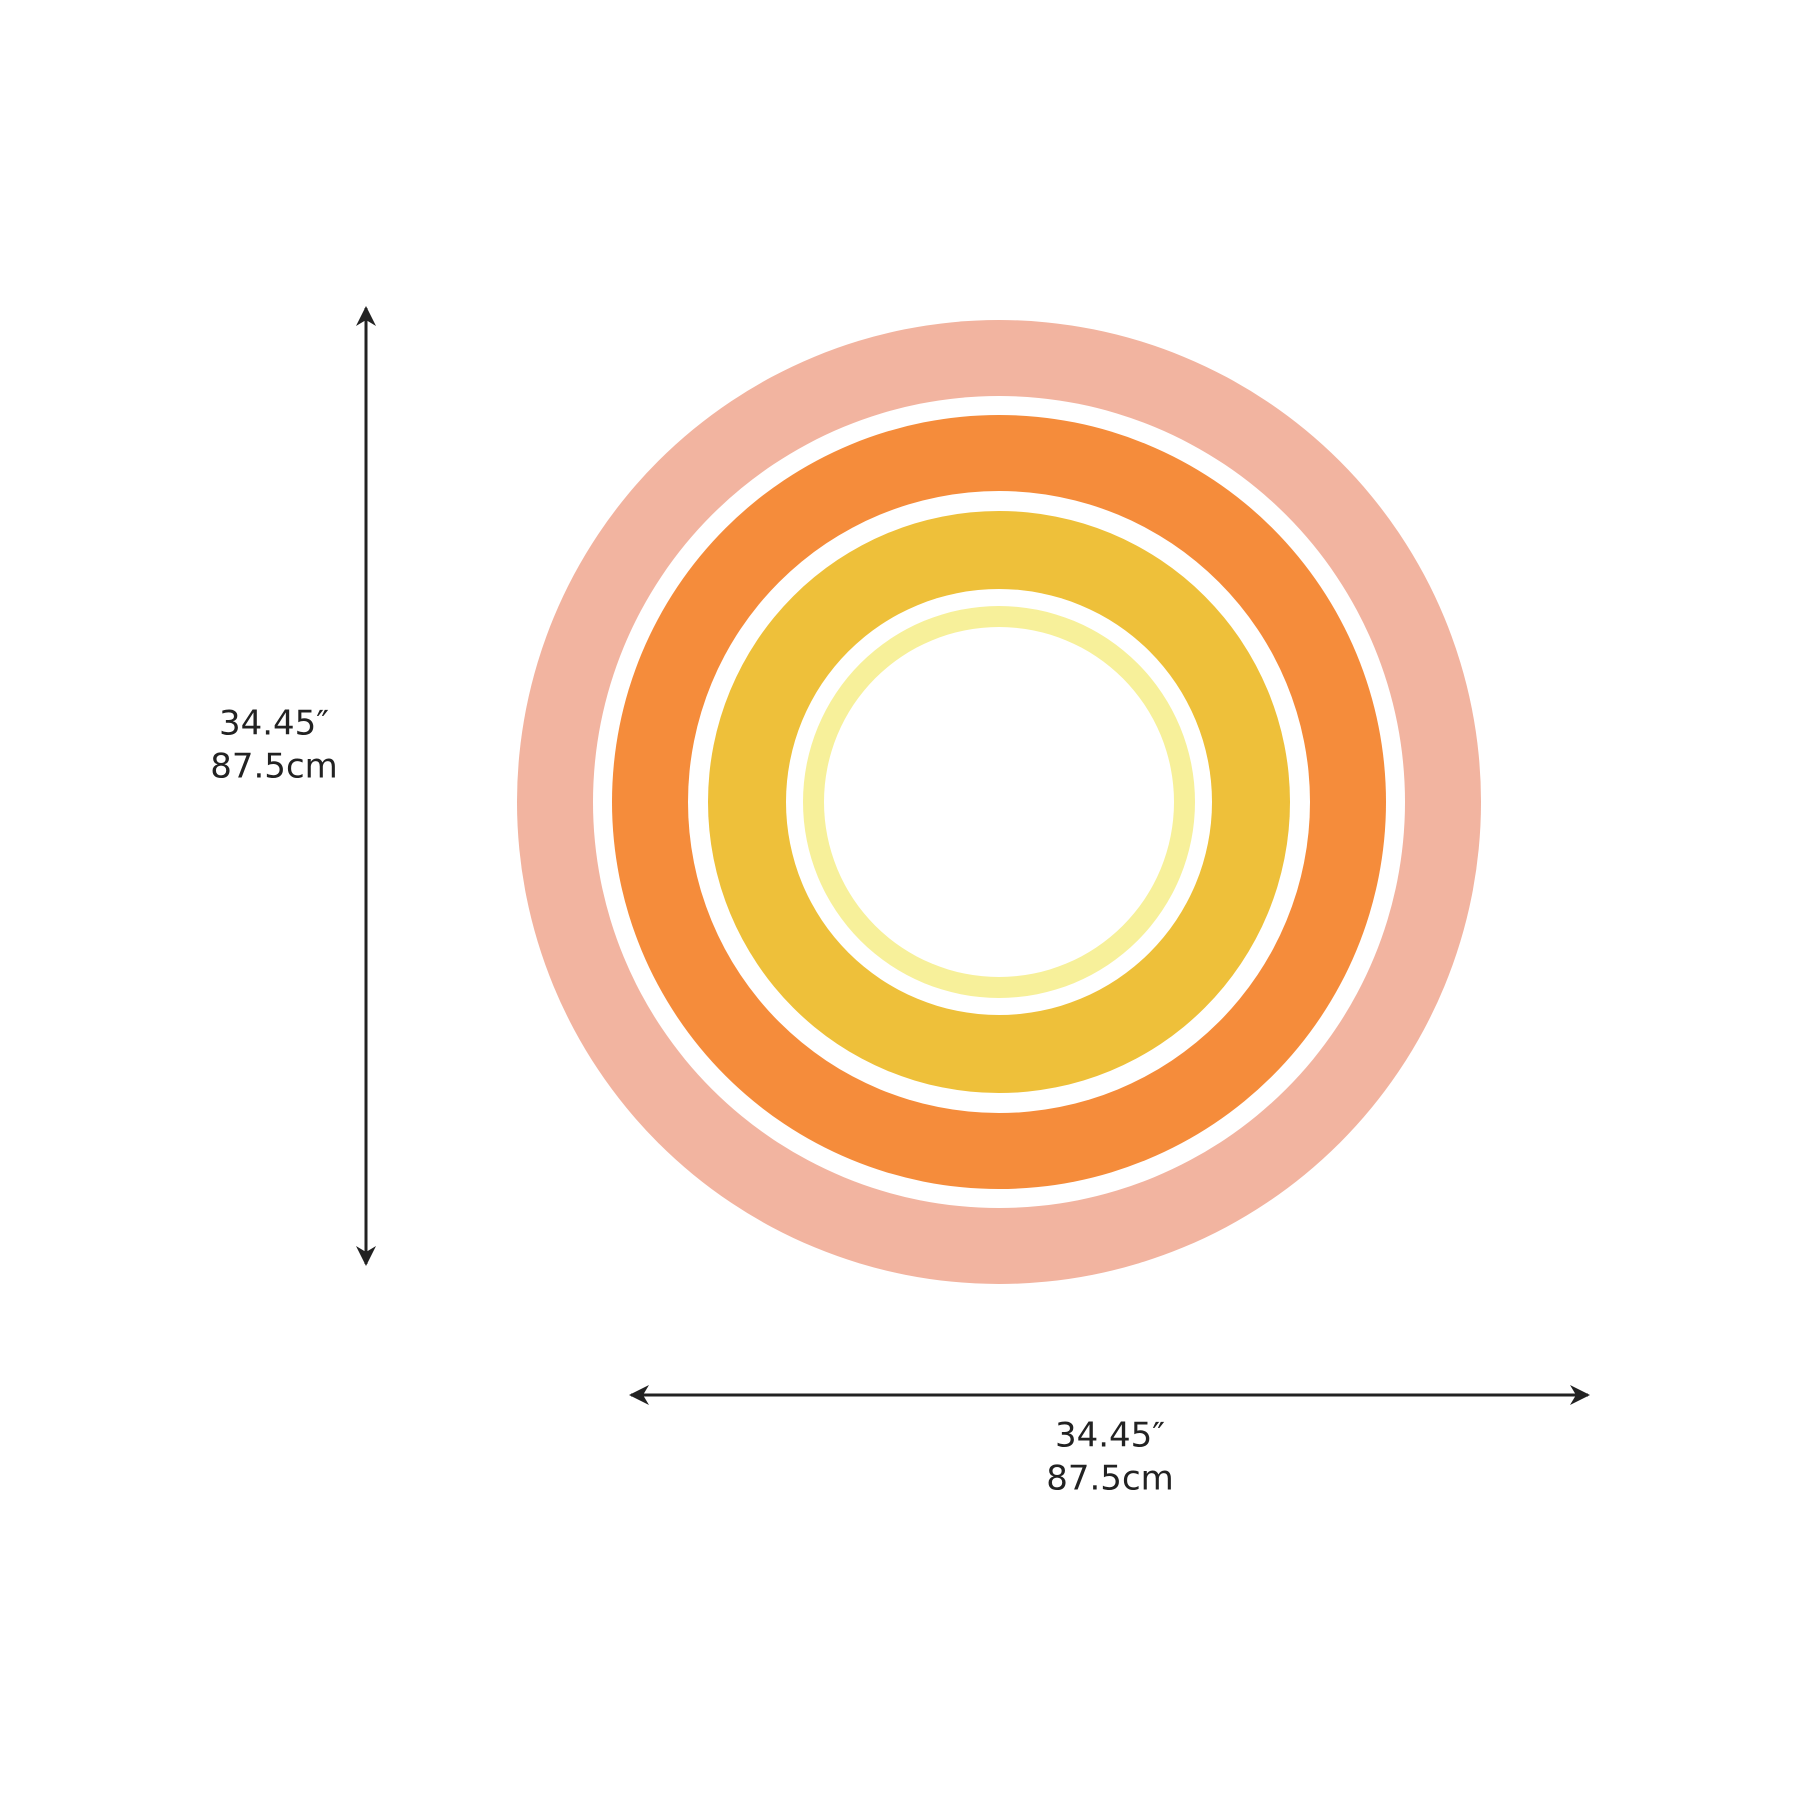  Describe the element at coordinates (274, 724) in the screenshot. I see `height-inches: 34.45″` at that location.